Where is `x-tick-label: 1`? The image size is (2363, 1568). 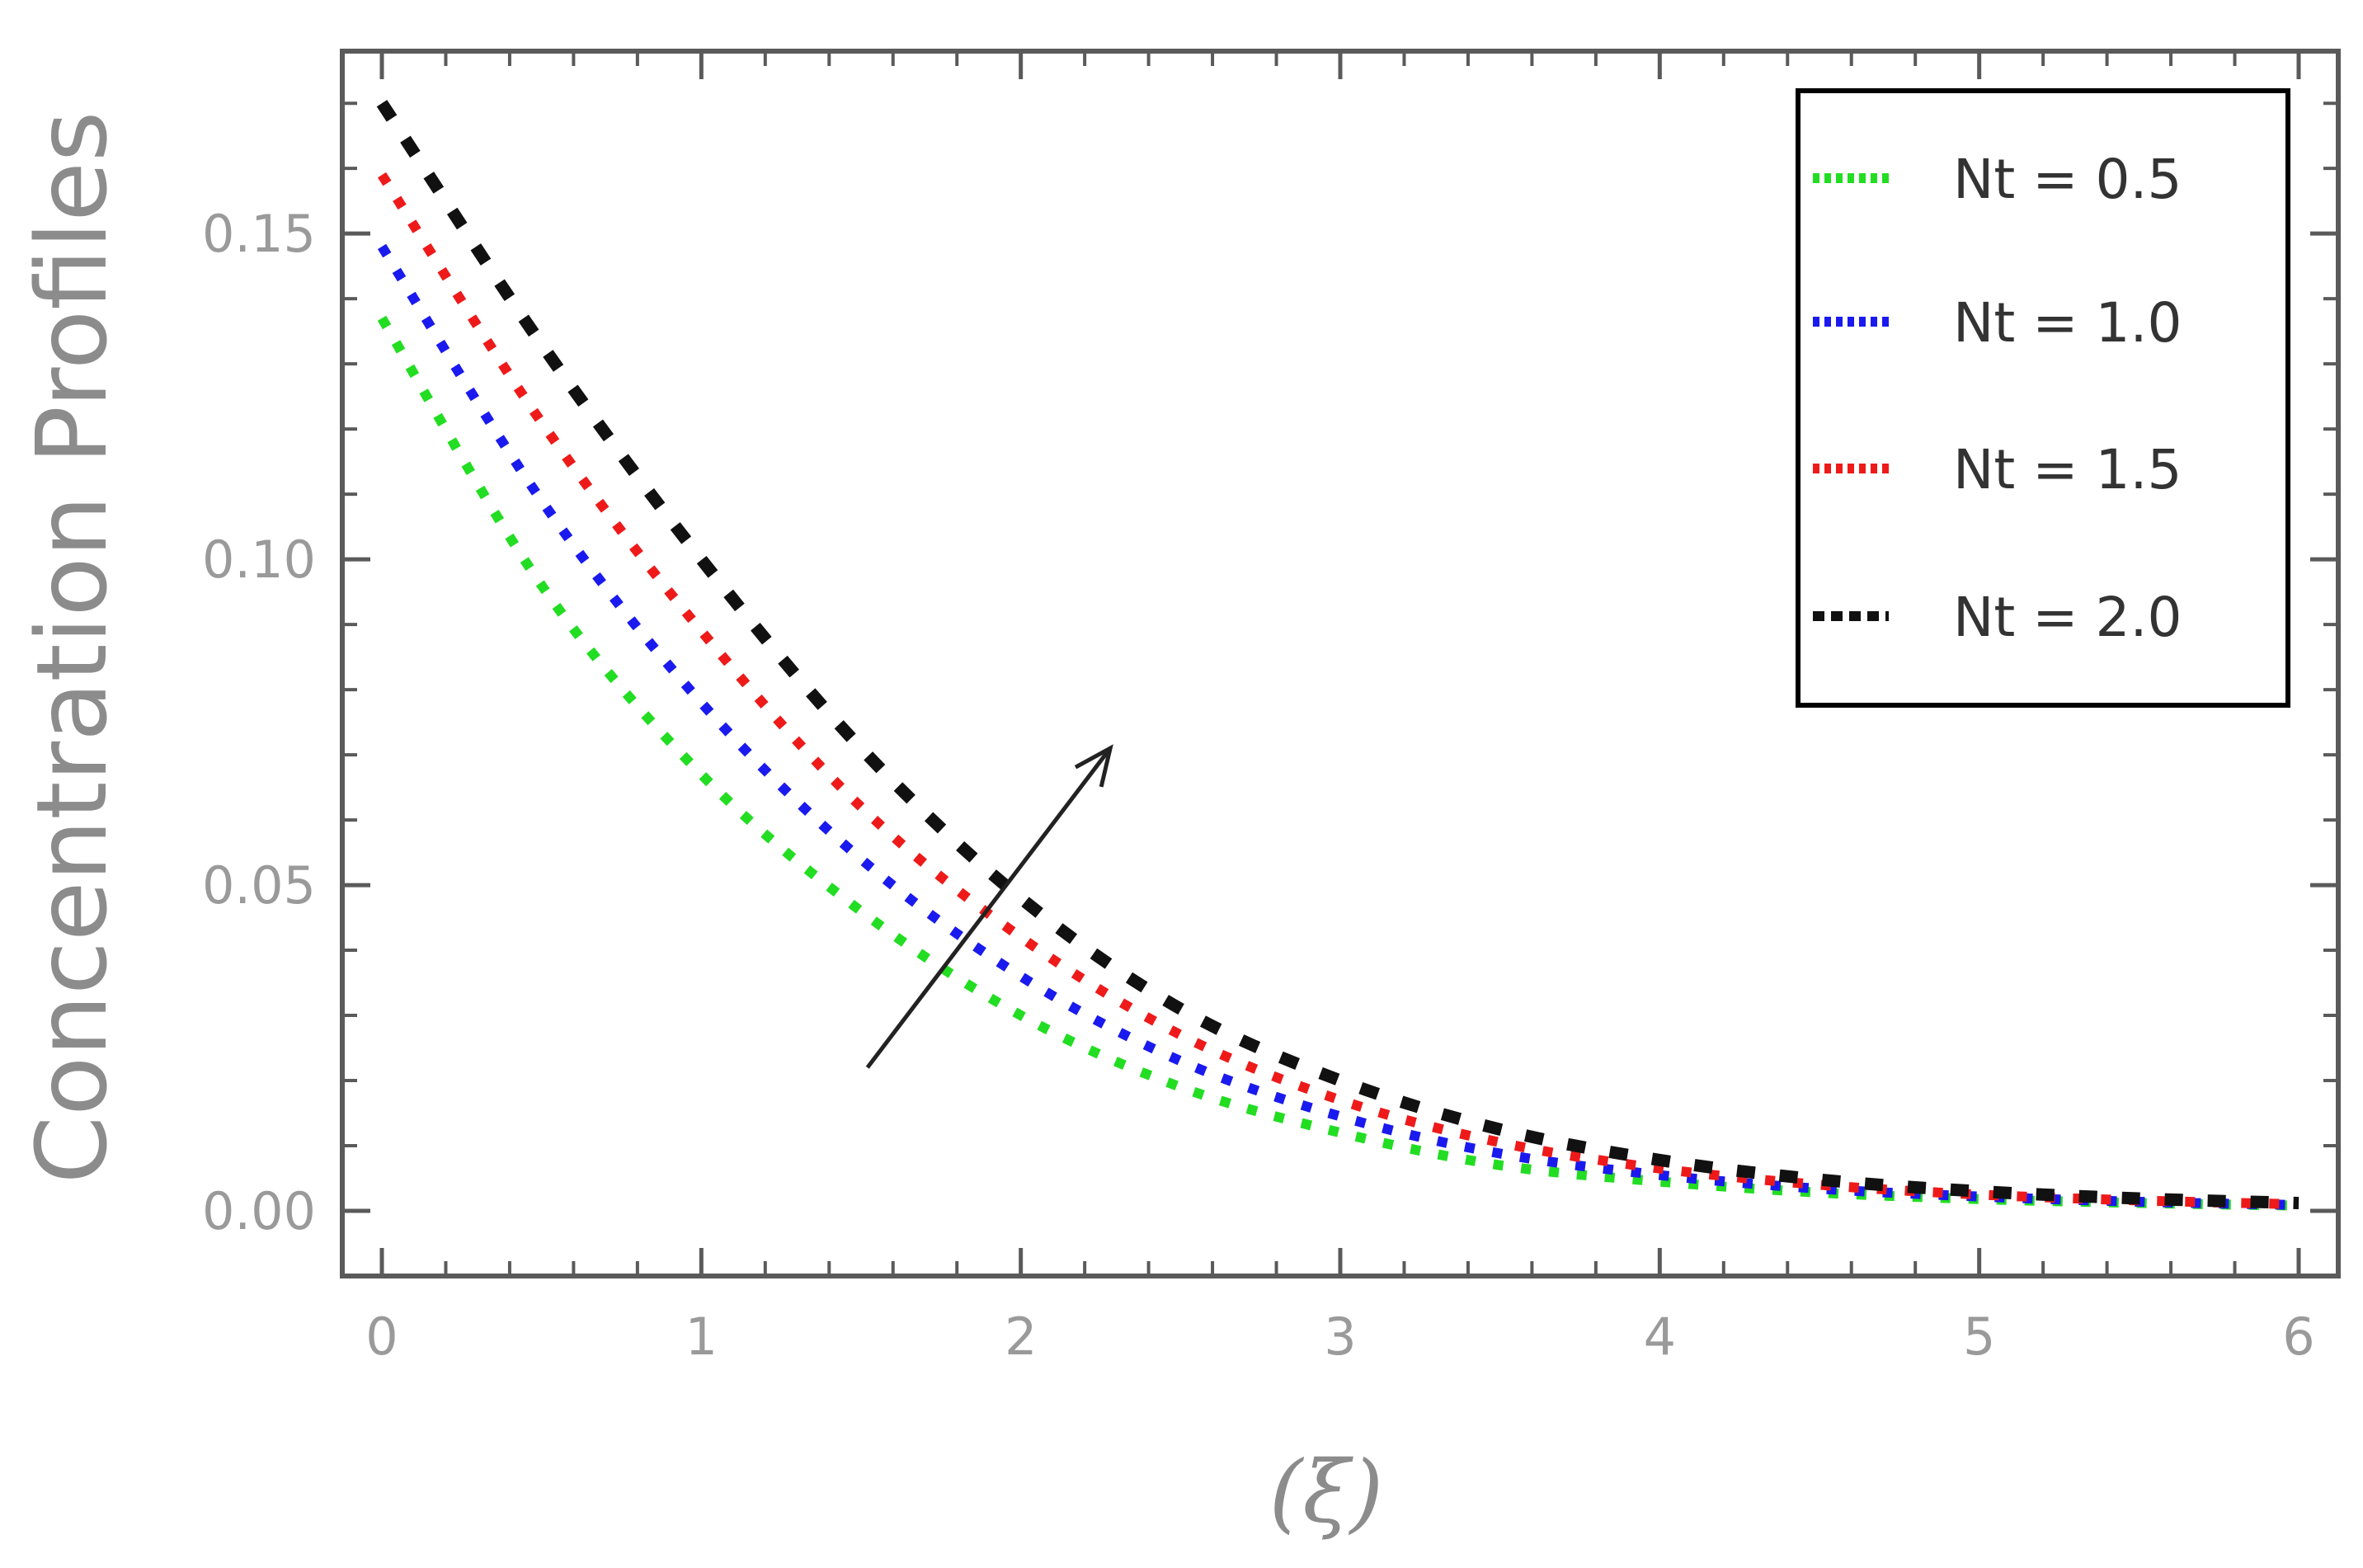 x-tick-label: 1 is located at coordinates (701, 1337).